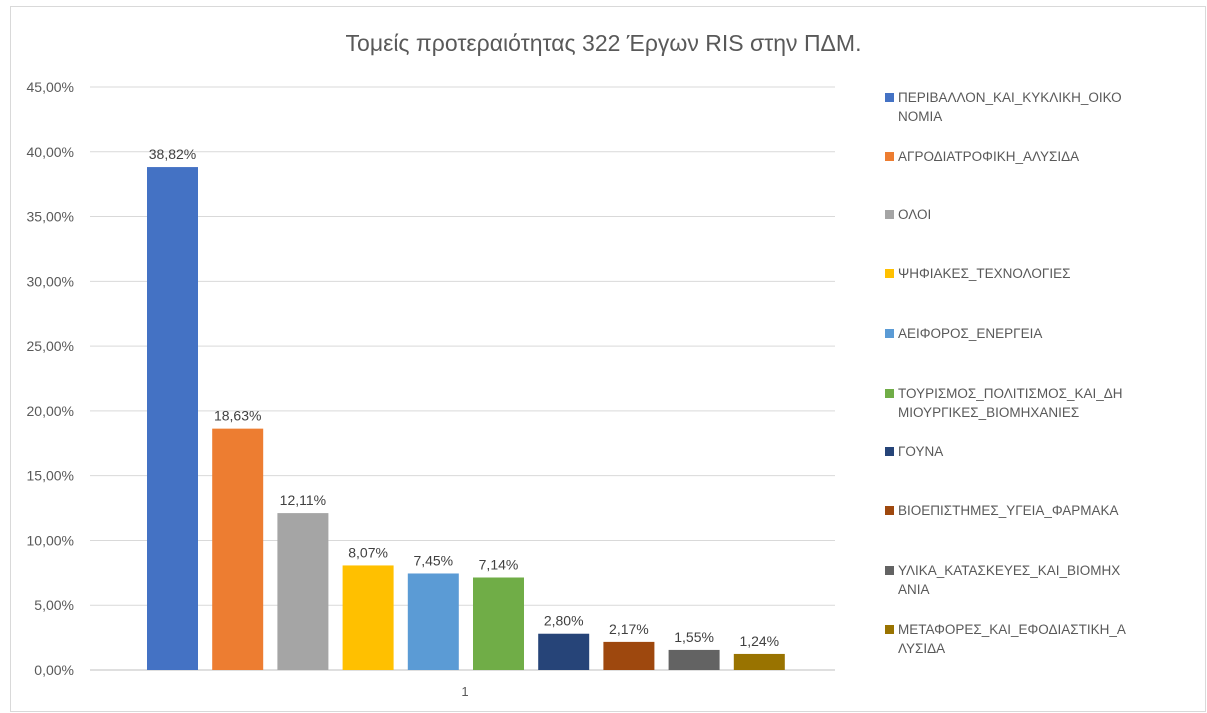 This screenshot has width=1207, height=713. I want to click on data-label: 7,14%, so click(499, 564).